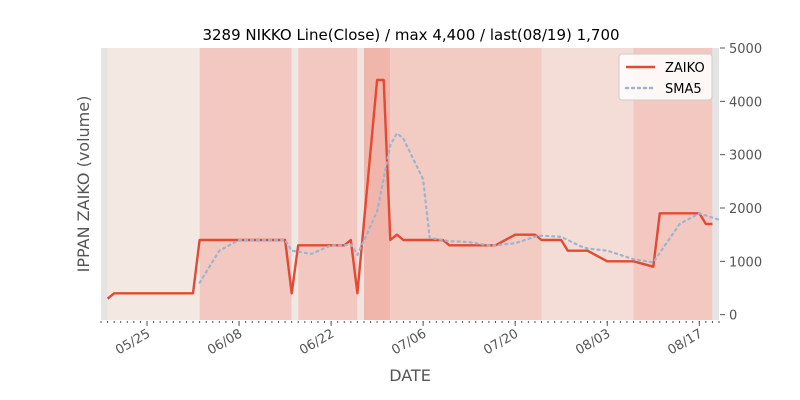 The image size is (800, 400). What do you see at coordinates (741, 183) in the screenshot?
I see `y-axis-ticks: 0 1000 2000 3000 4000 5000` at bounding box center [741, 183].